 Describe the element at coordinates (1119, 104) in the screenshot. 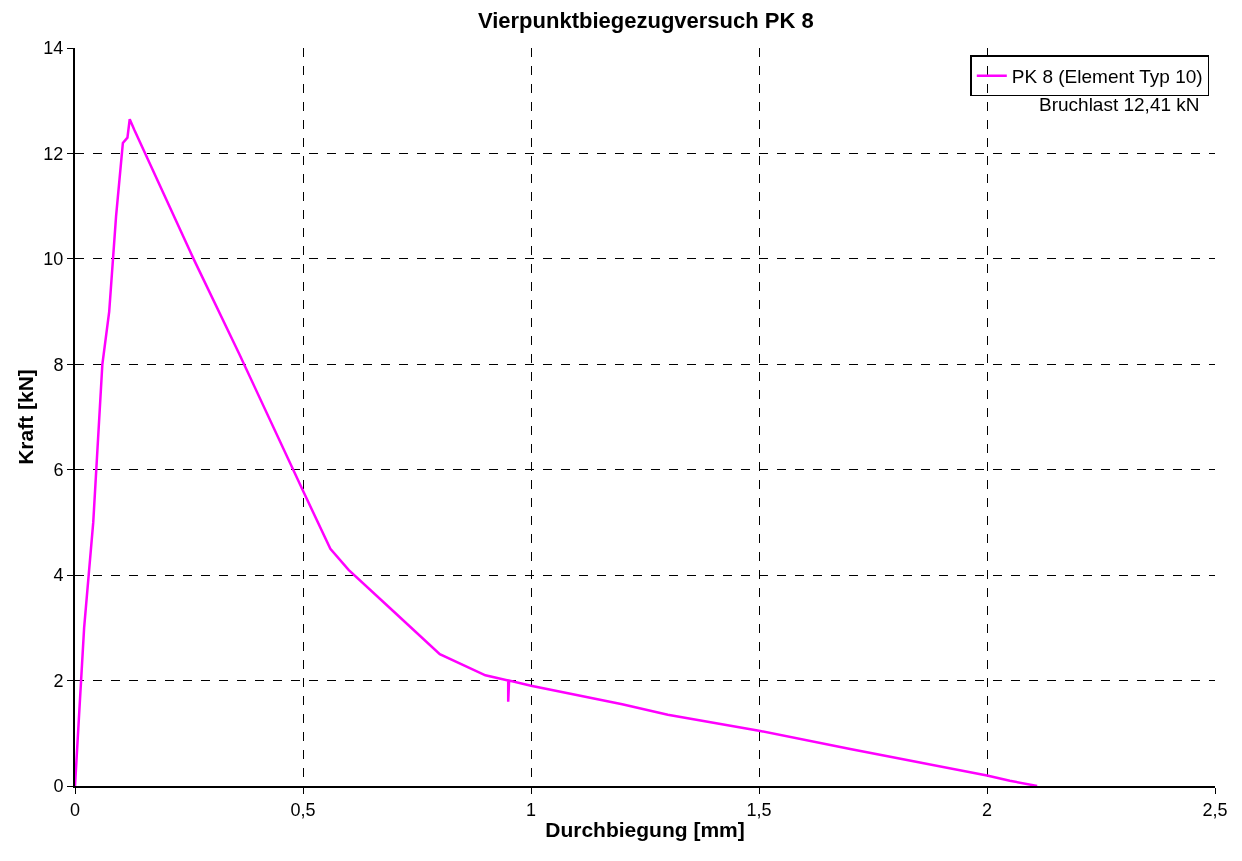

I see `annotation: Bruchlast 12,41 kN` at that location.